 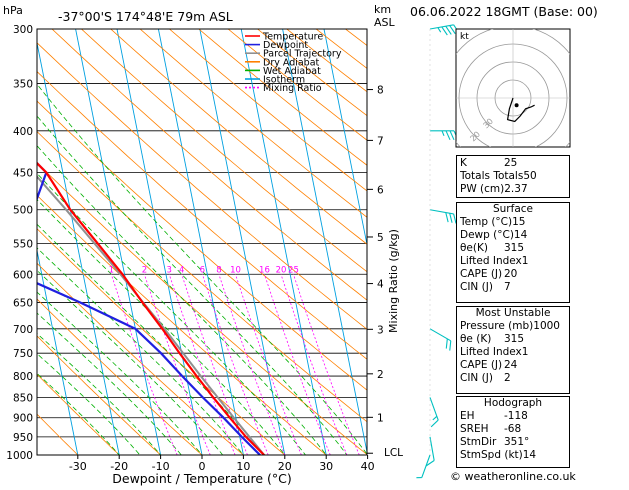 What do you see at coordinates (535, 378) in the screenshot?
I see `index-value: 2` at bounding box center [535, 378].